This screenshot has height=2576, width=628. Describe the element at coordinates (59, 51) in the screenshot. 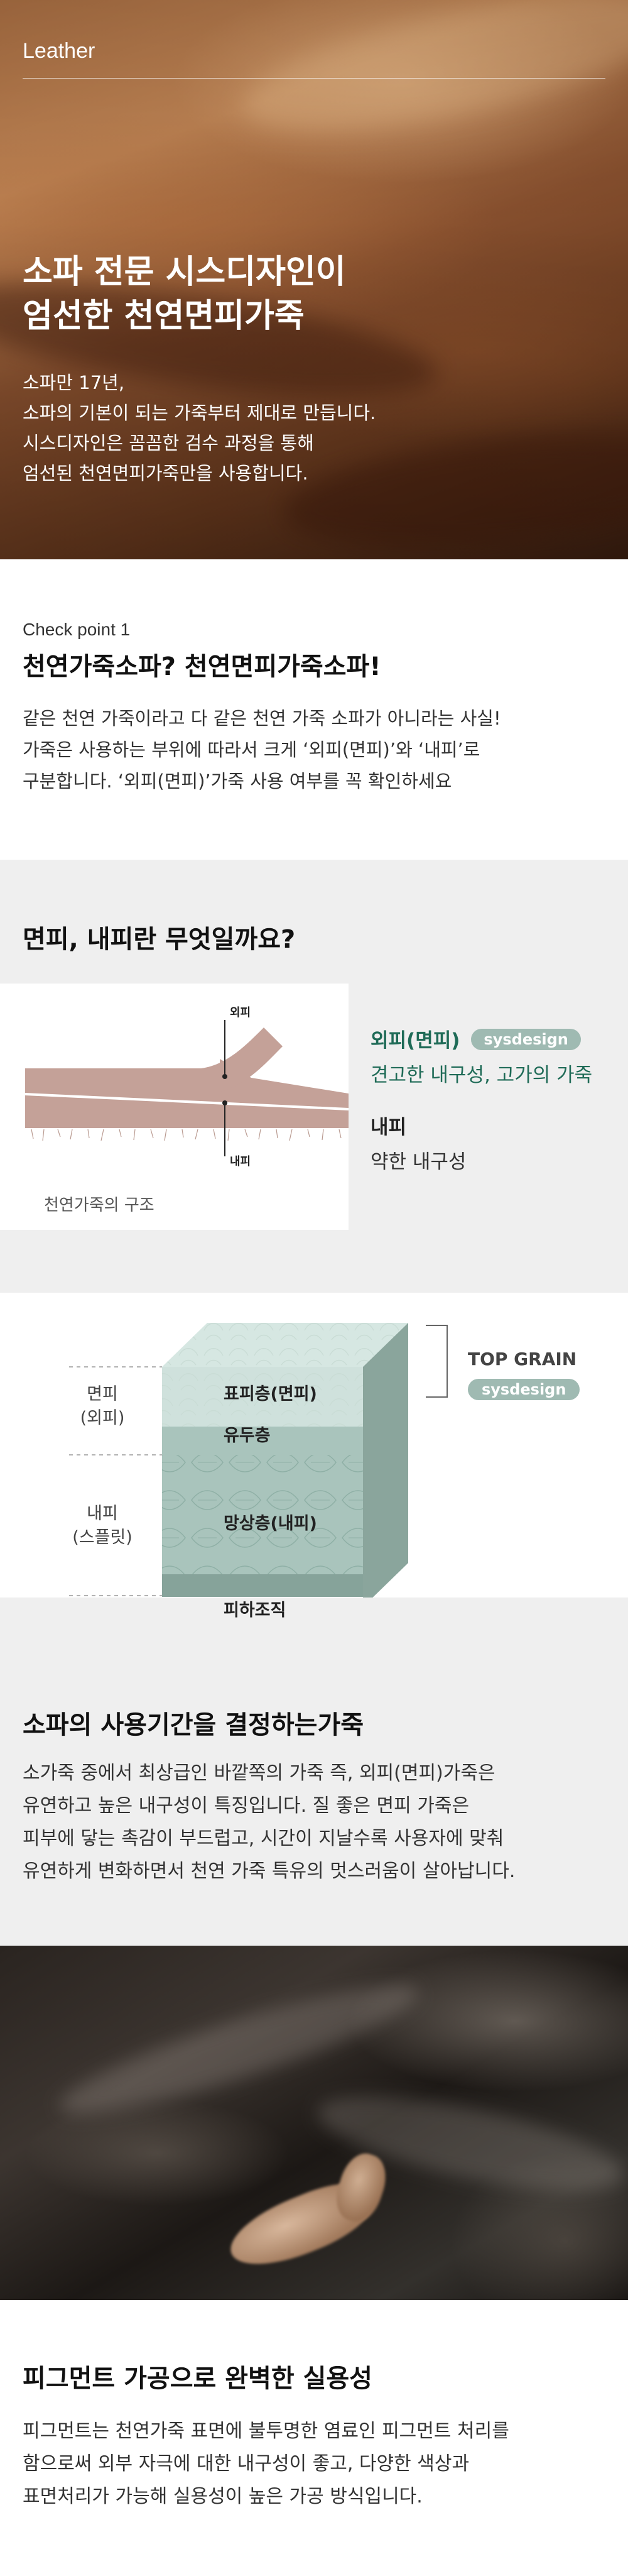

I see `hero-category-label: Leather` at that location.